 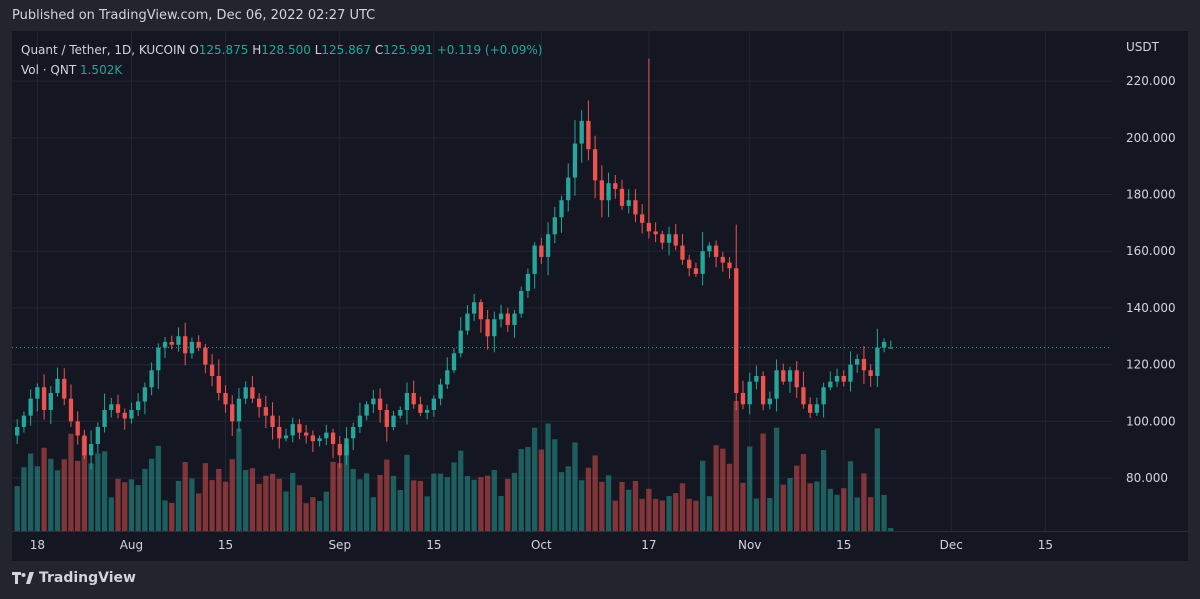 What do you see at coordinates (103, 50) in the screenshot?
I see `symbol-title: Quant / Tether, 1D, KUCOIN` at bounding box center [103, 50].